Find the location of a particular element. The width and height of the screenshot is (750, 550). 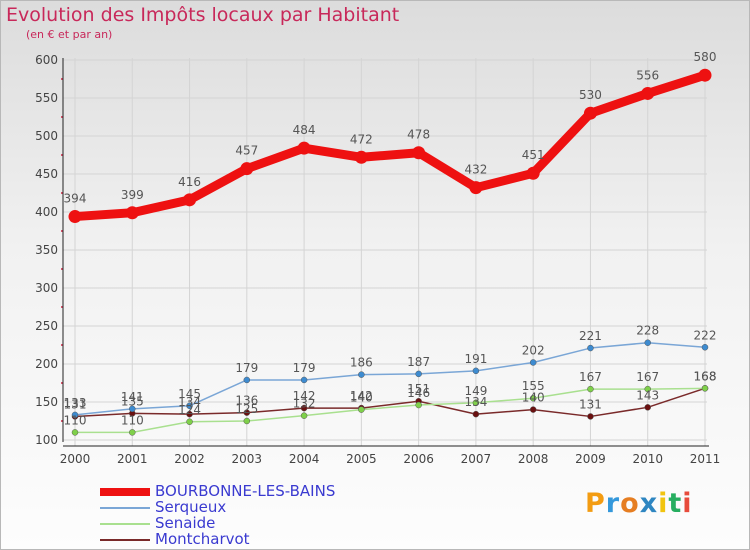

data-label-1: 187 is located at coordinates (418, 362).